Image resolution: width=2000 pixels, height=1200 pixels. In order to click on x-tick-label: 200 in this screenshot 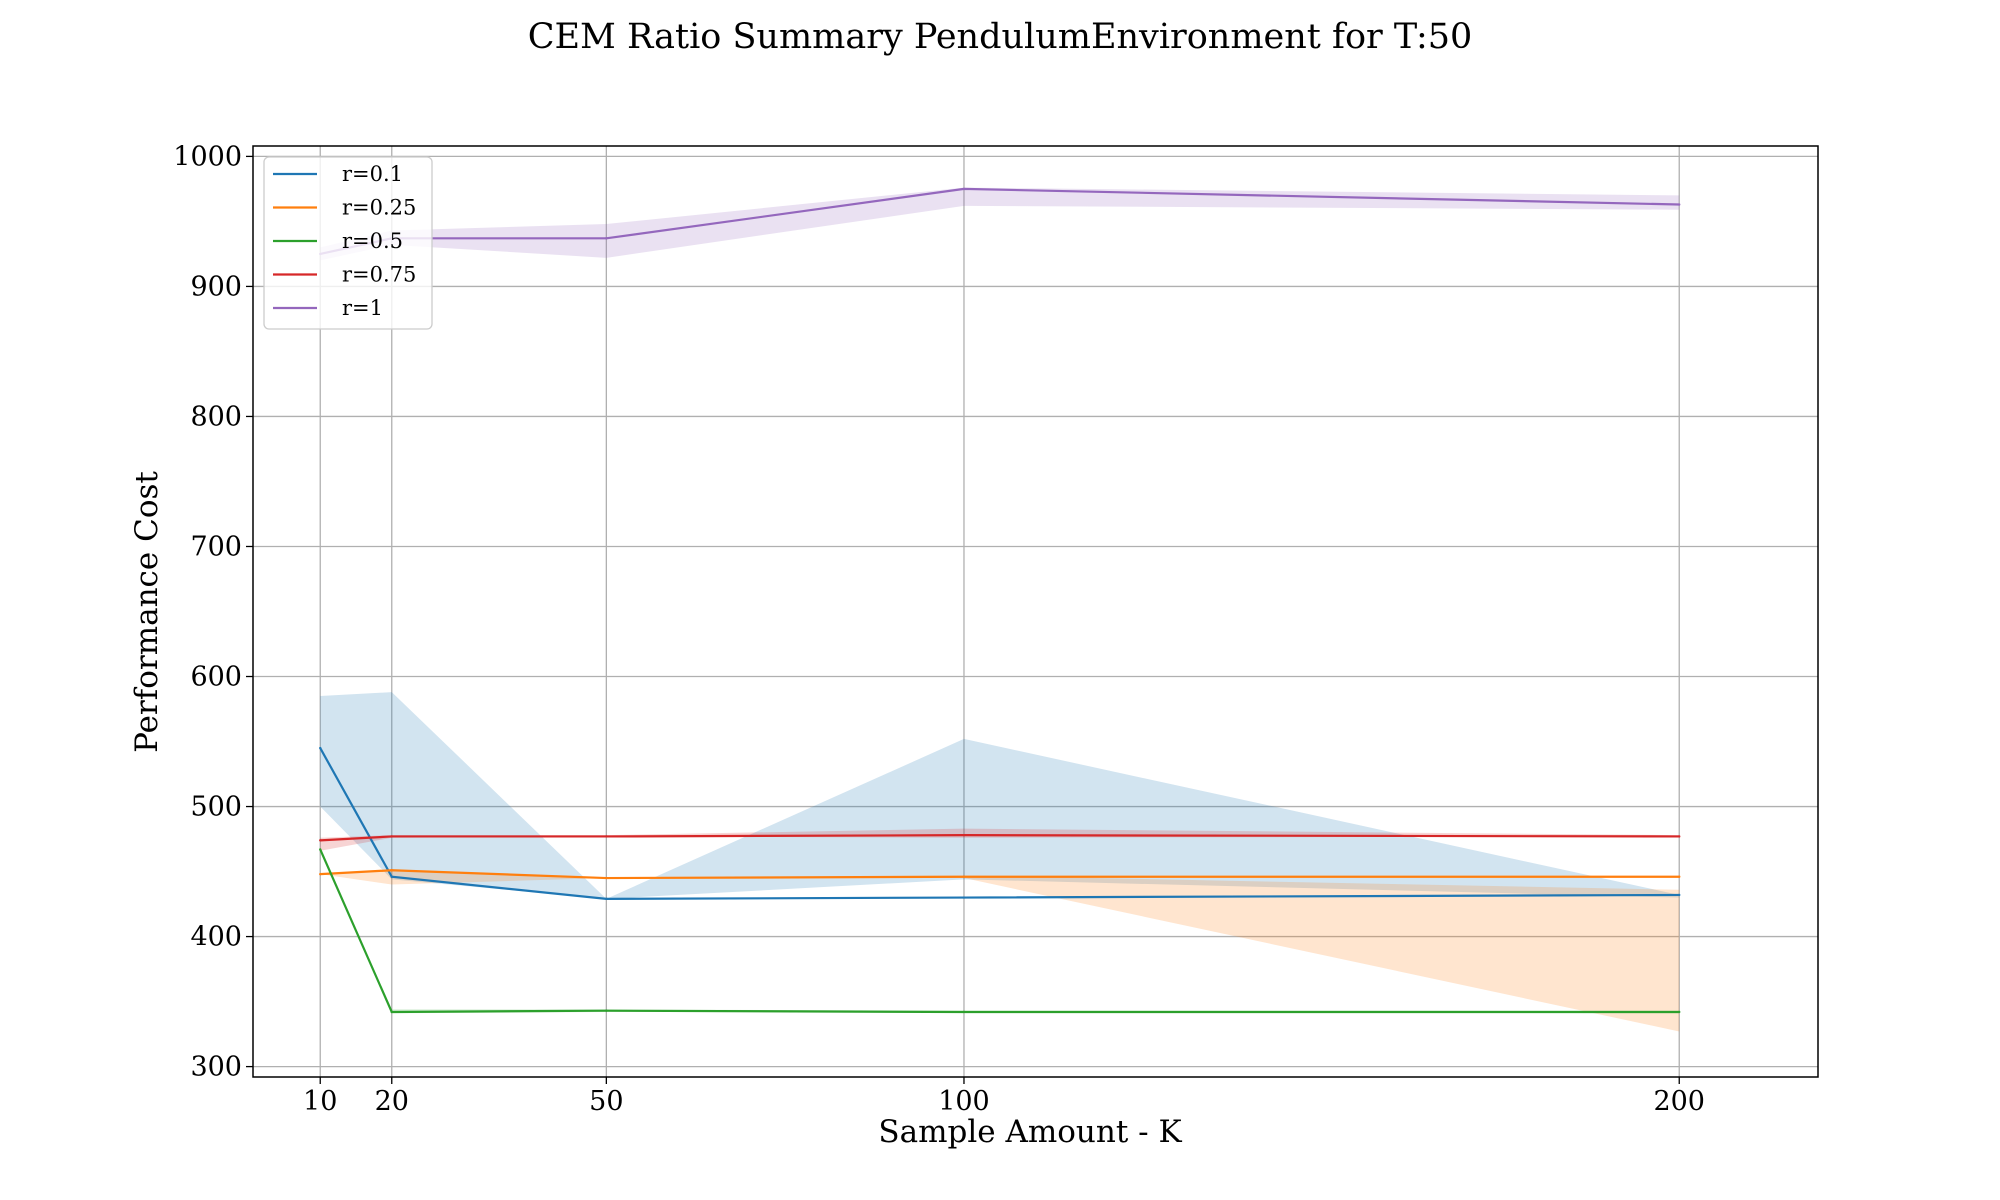, I will do `click(1679, 1101)`.